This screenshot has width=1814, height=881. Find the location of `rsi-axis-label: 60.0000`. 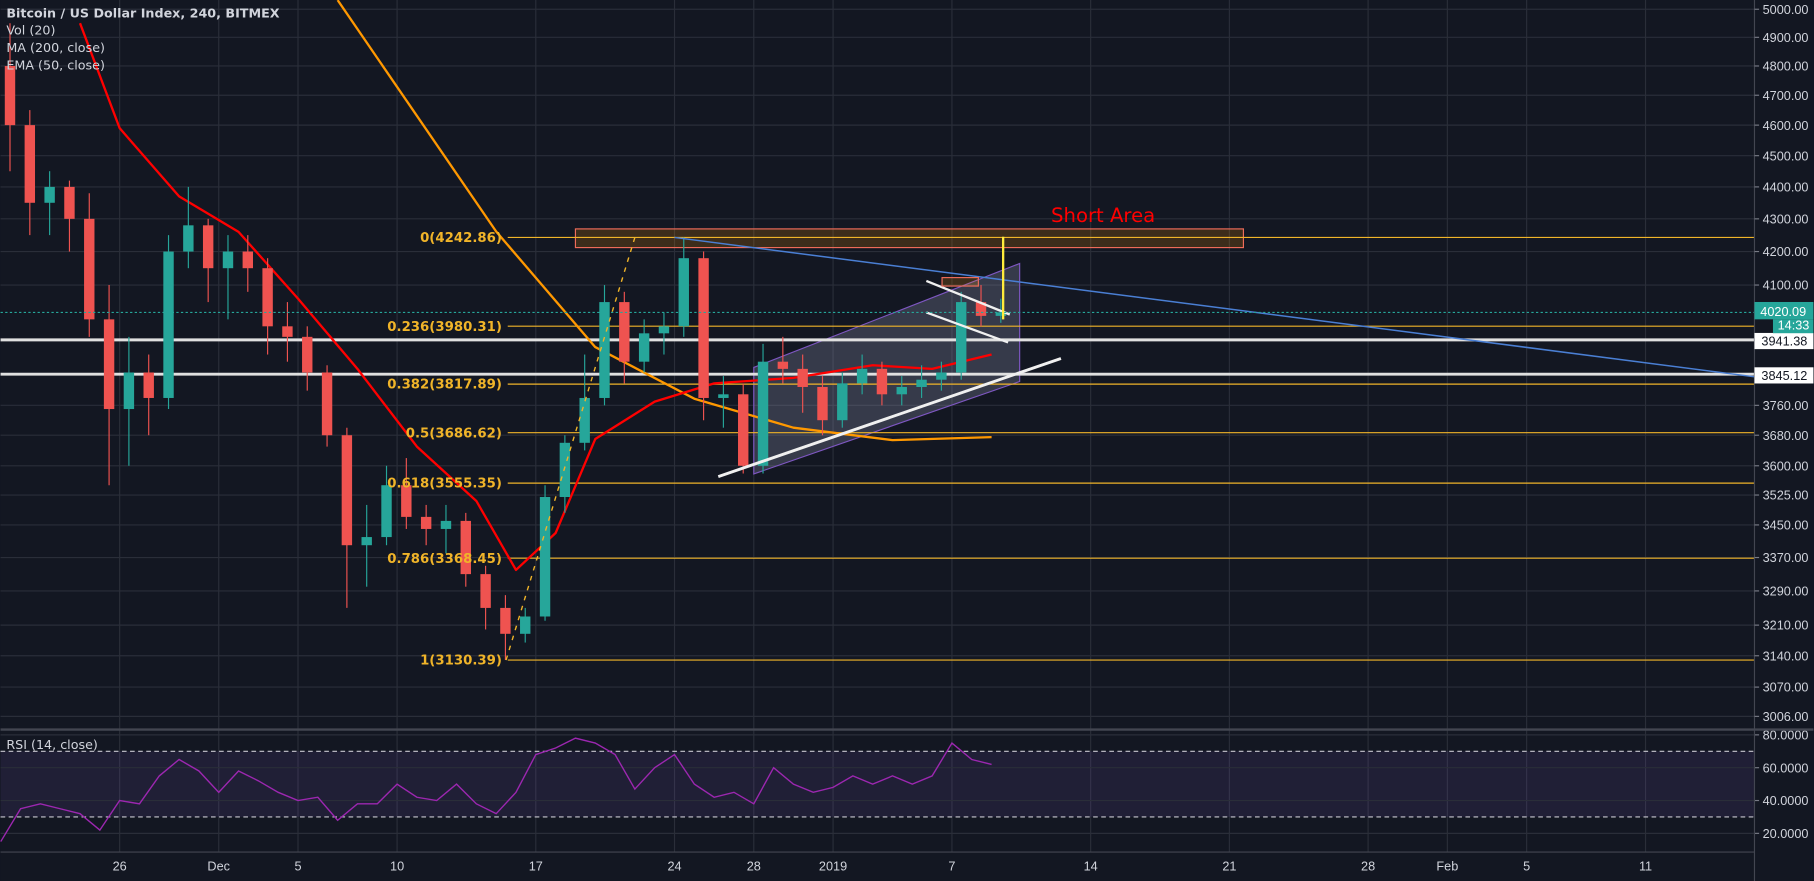

rsi-axis-label: 60.0000 is located at coordinates (1786, 767).